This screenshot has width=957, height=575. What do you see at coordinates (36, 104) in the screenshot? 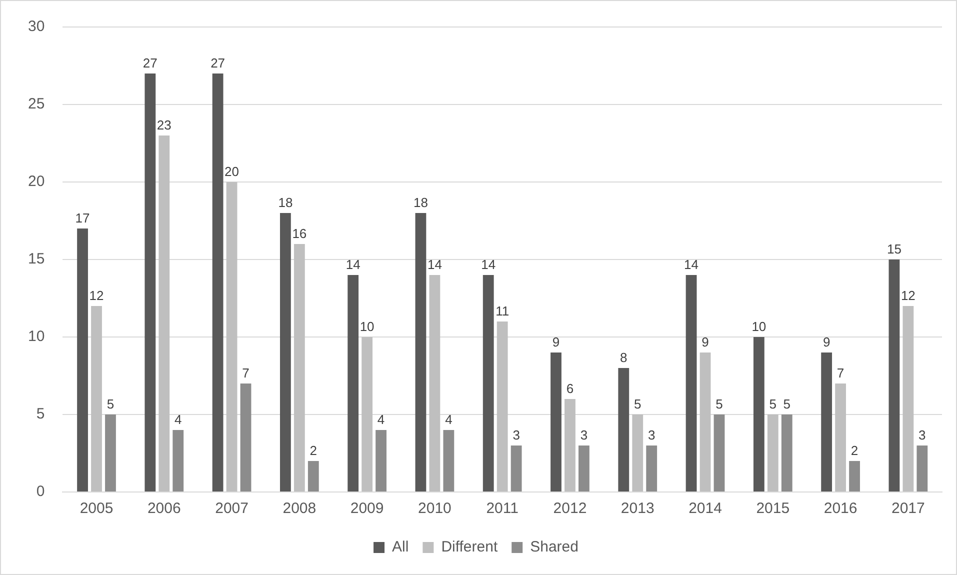
I see `y-tick-label: 25` at bounding box center [36, 104].